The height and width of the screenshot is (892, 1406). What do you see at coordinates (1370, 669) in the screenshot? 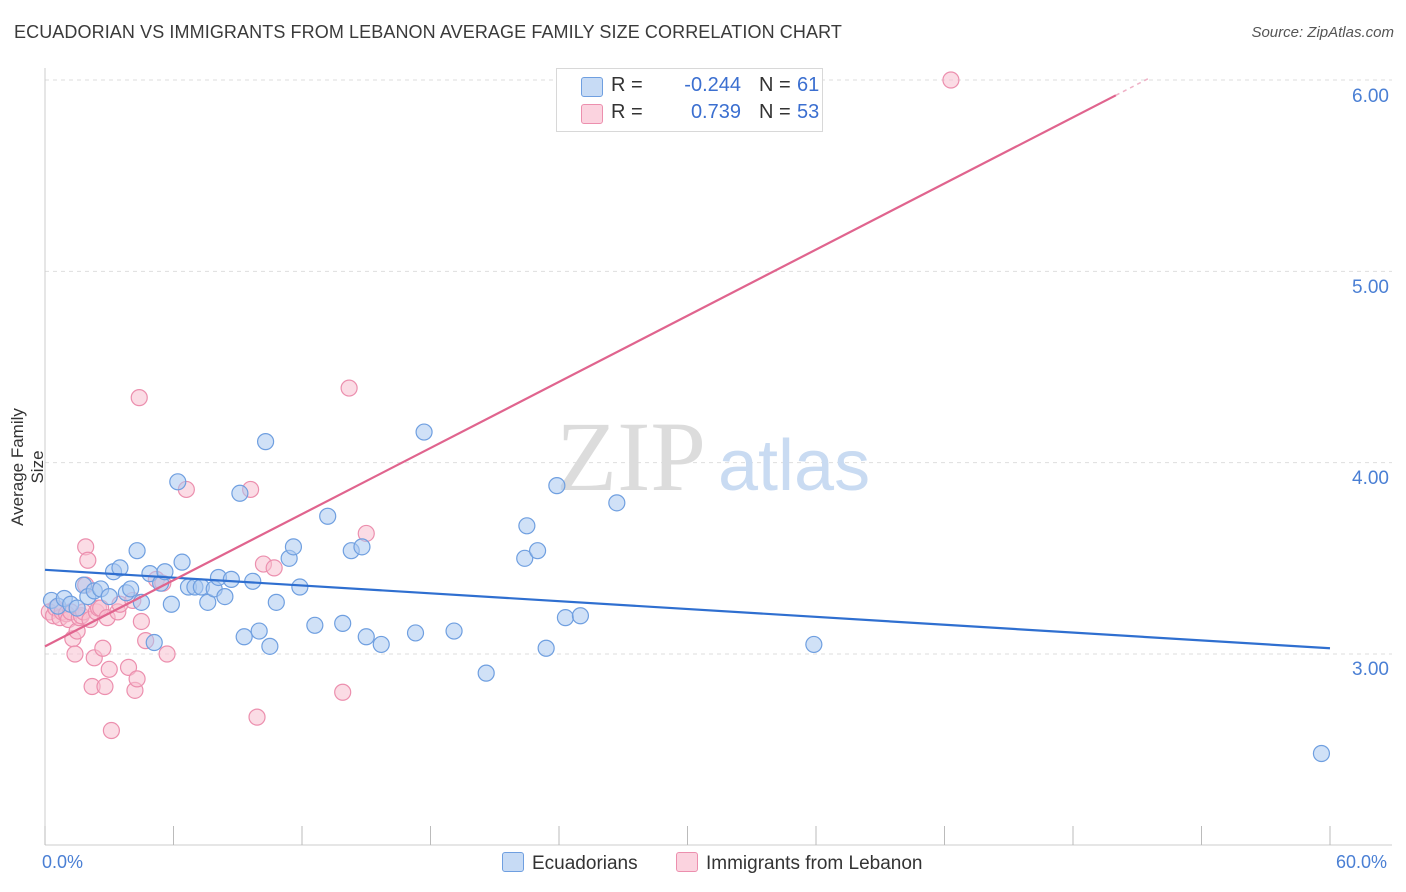
I see `y-tick-3: 3.00` at bounding box center [1370, 669].